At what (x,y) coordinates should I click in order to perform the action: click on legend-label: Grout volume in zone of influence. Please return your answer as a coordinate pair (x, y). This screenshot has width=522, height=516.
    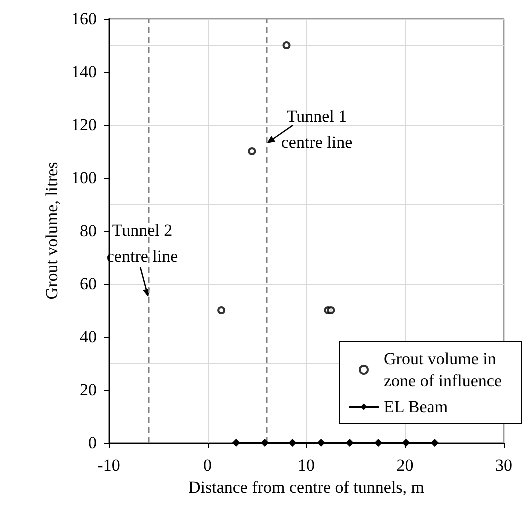
    Looking at the image, I should click on (443, 370).